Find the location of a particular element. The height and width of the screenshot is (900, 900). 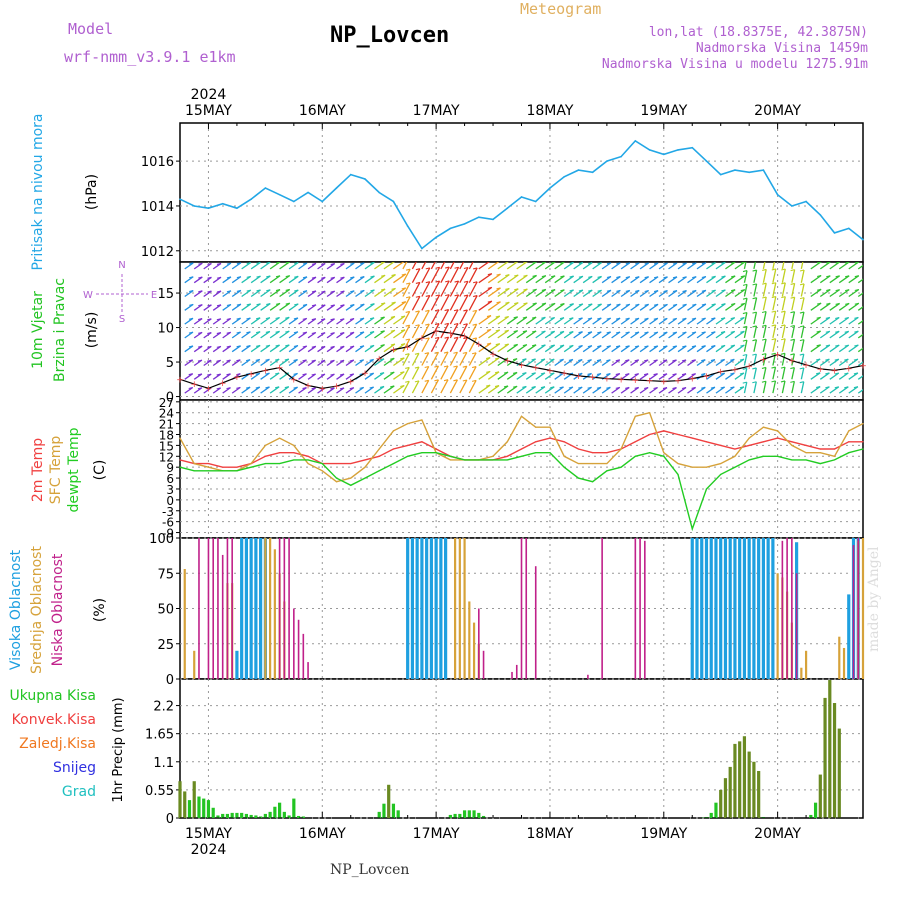

y-tick-label: -9 is located at coordinates (168, 534).